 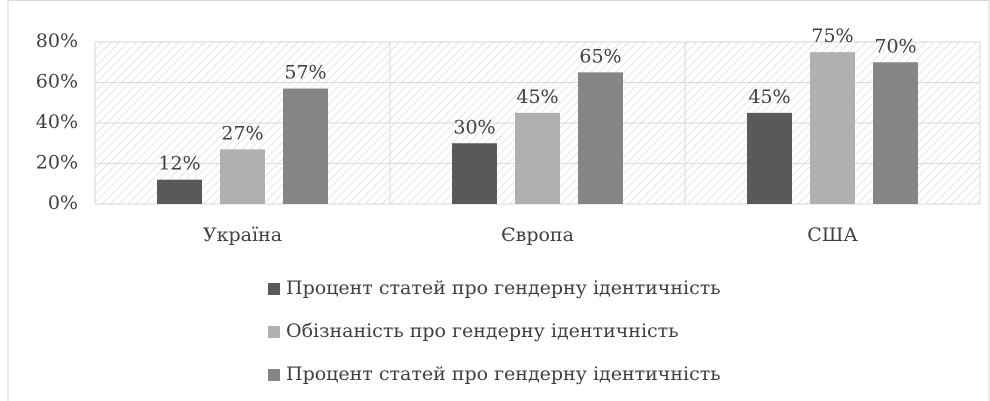 What do you see at coordinates (242, 235) in the screenshot?
I see `x-tick-label: Україна` at bounding box center [242, 235].